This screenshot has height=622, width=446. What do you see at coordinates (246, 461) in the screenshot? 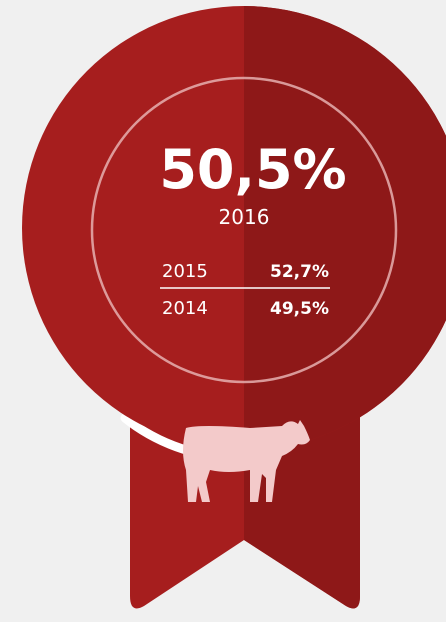
I see `cow-icon` at bounding box center [246, 461].